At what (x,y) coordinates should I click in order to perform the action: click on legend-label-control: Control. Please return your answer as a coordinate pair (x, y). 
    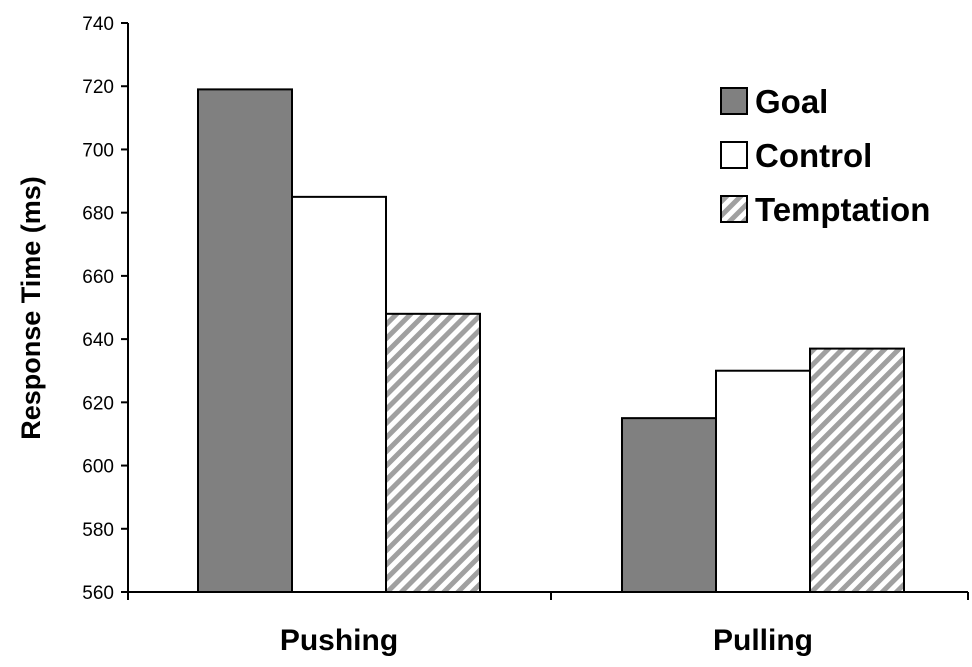
    Looking at the image, I should click on (813, 155).